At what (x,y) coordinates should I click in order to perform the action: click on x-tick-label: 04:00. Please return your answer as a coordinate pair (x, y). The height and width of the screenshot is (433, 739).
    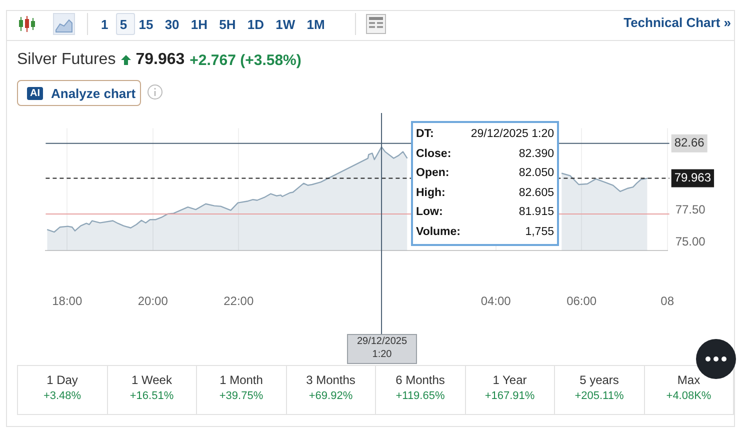
    Looking at the image, I should click on (496, 301).